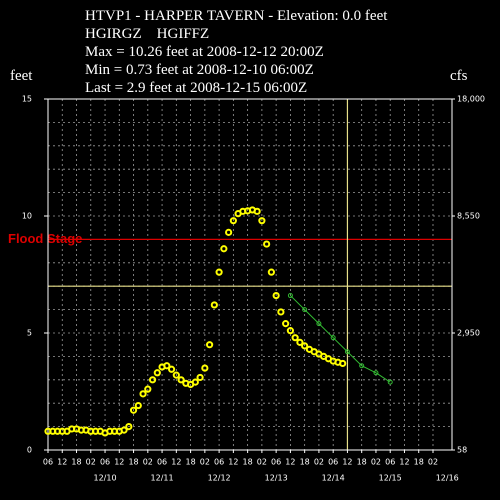  What do you see at coordinates (162, 478) in the screenshot?
I see `x-date-label: 12/11` at bounding box center [162, 478].